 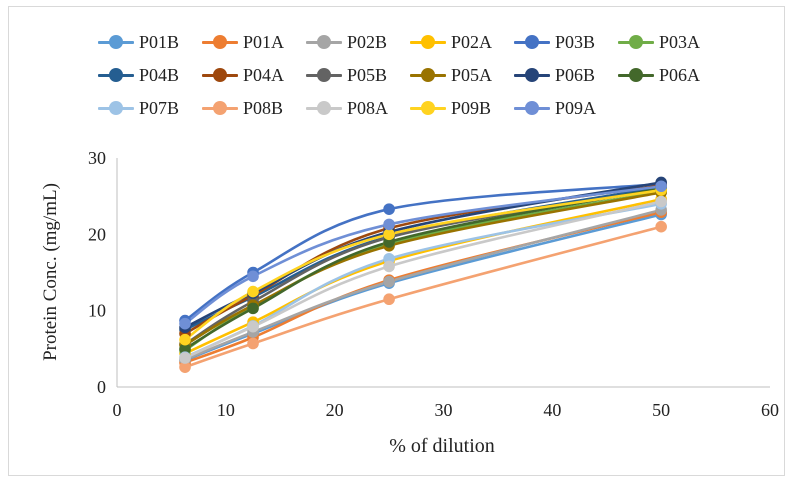 I want to click on legend-label: P04B, so click(x=159, y=74).